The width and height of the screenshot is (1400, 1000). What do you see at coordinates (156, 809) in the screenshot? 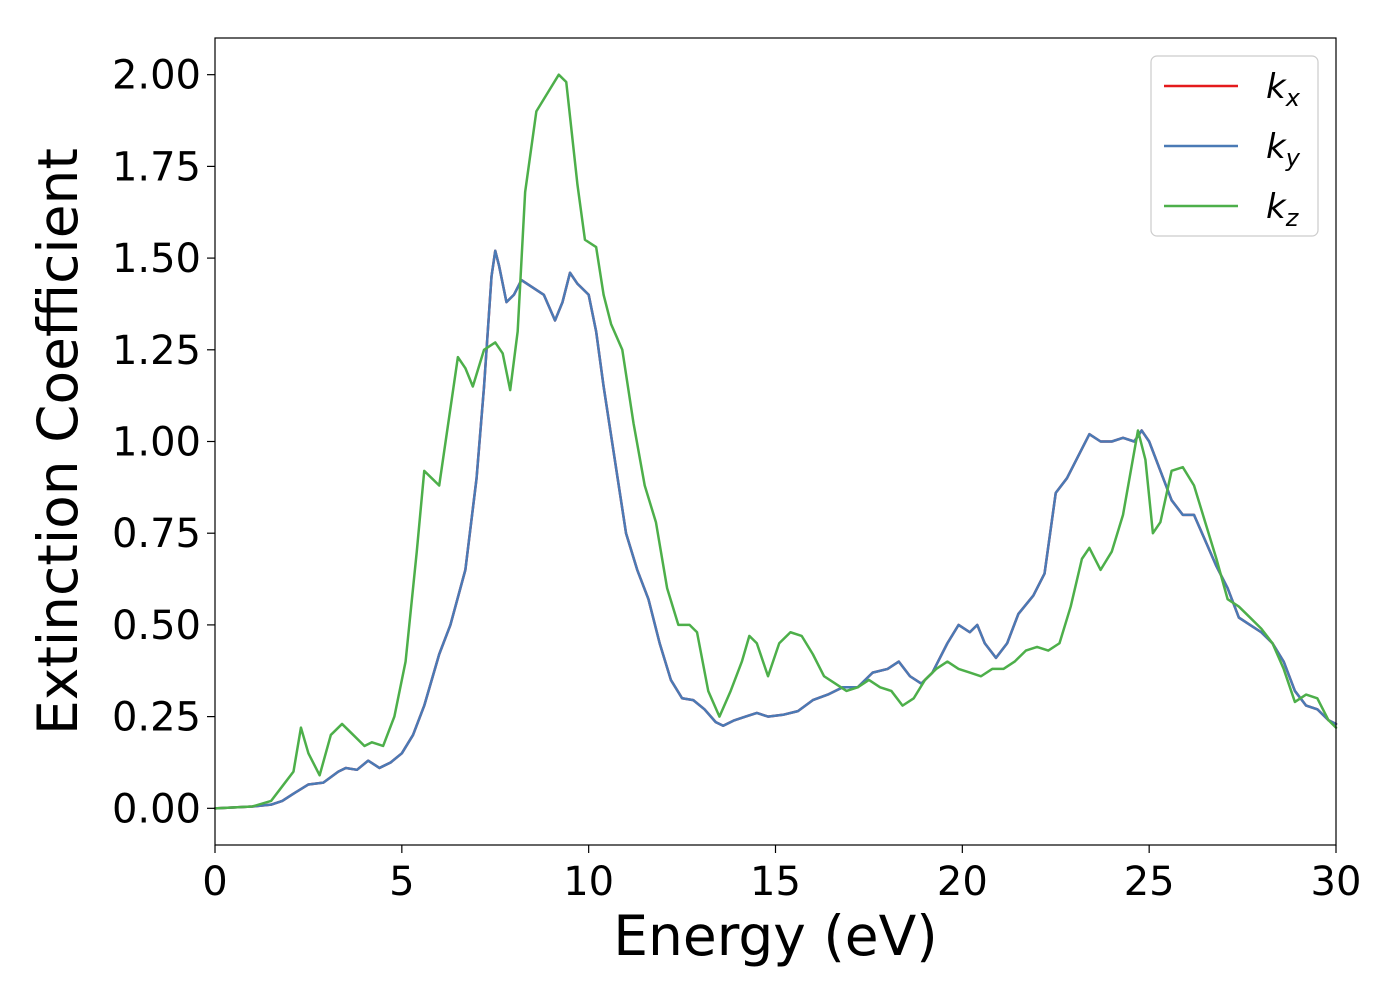
I see `y-tick-label: 0.00` at bounding box center [156, 809].